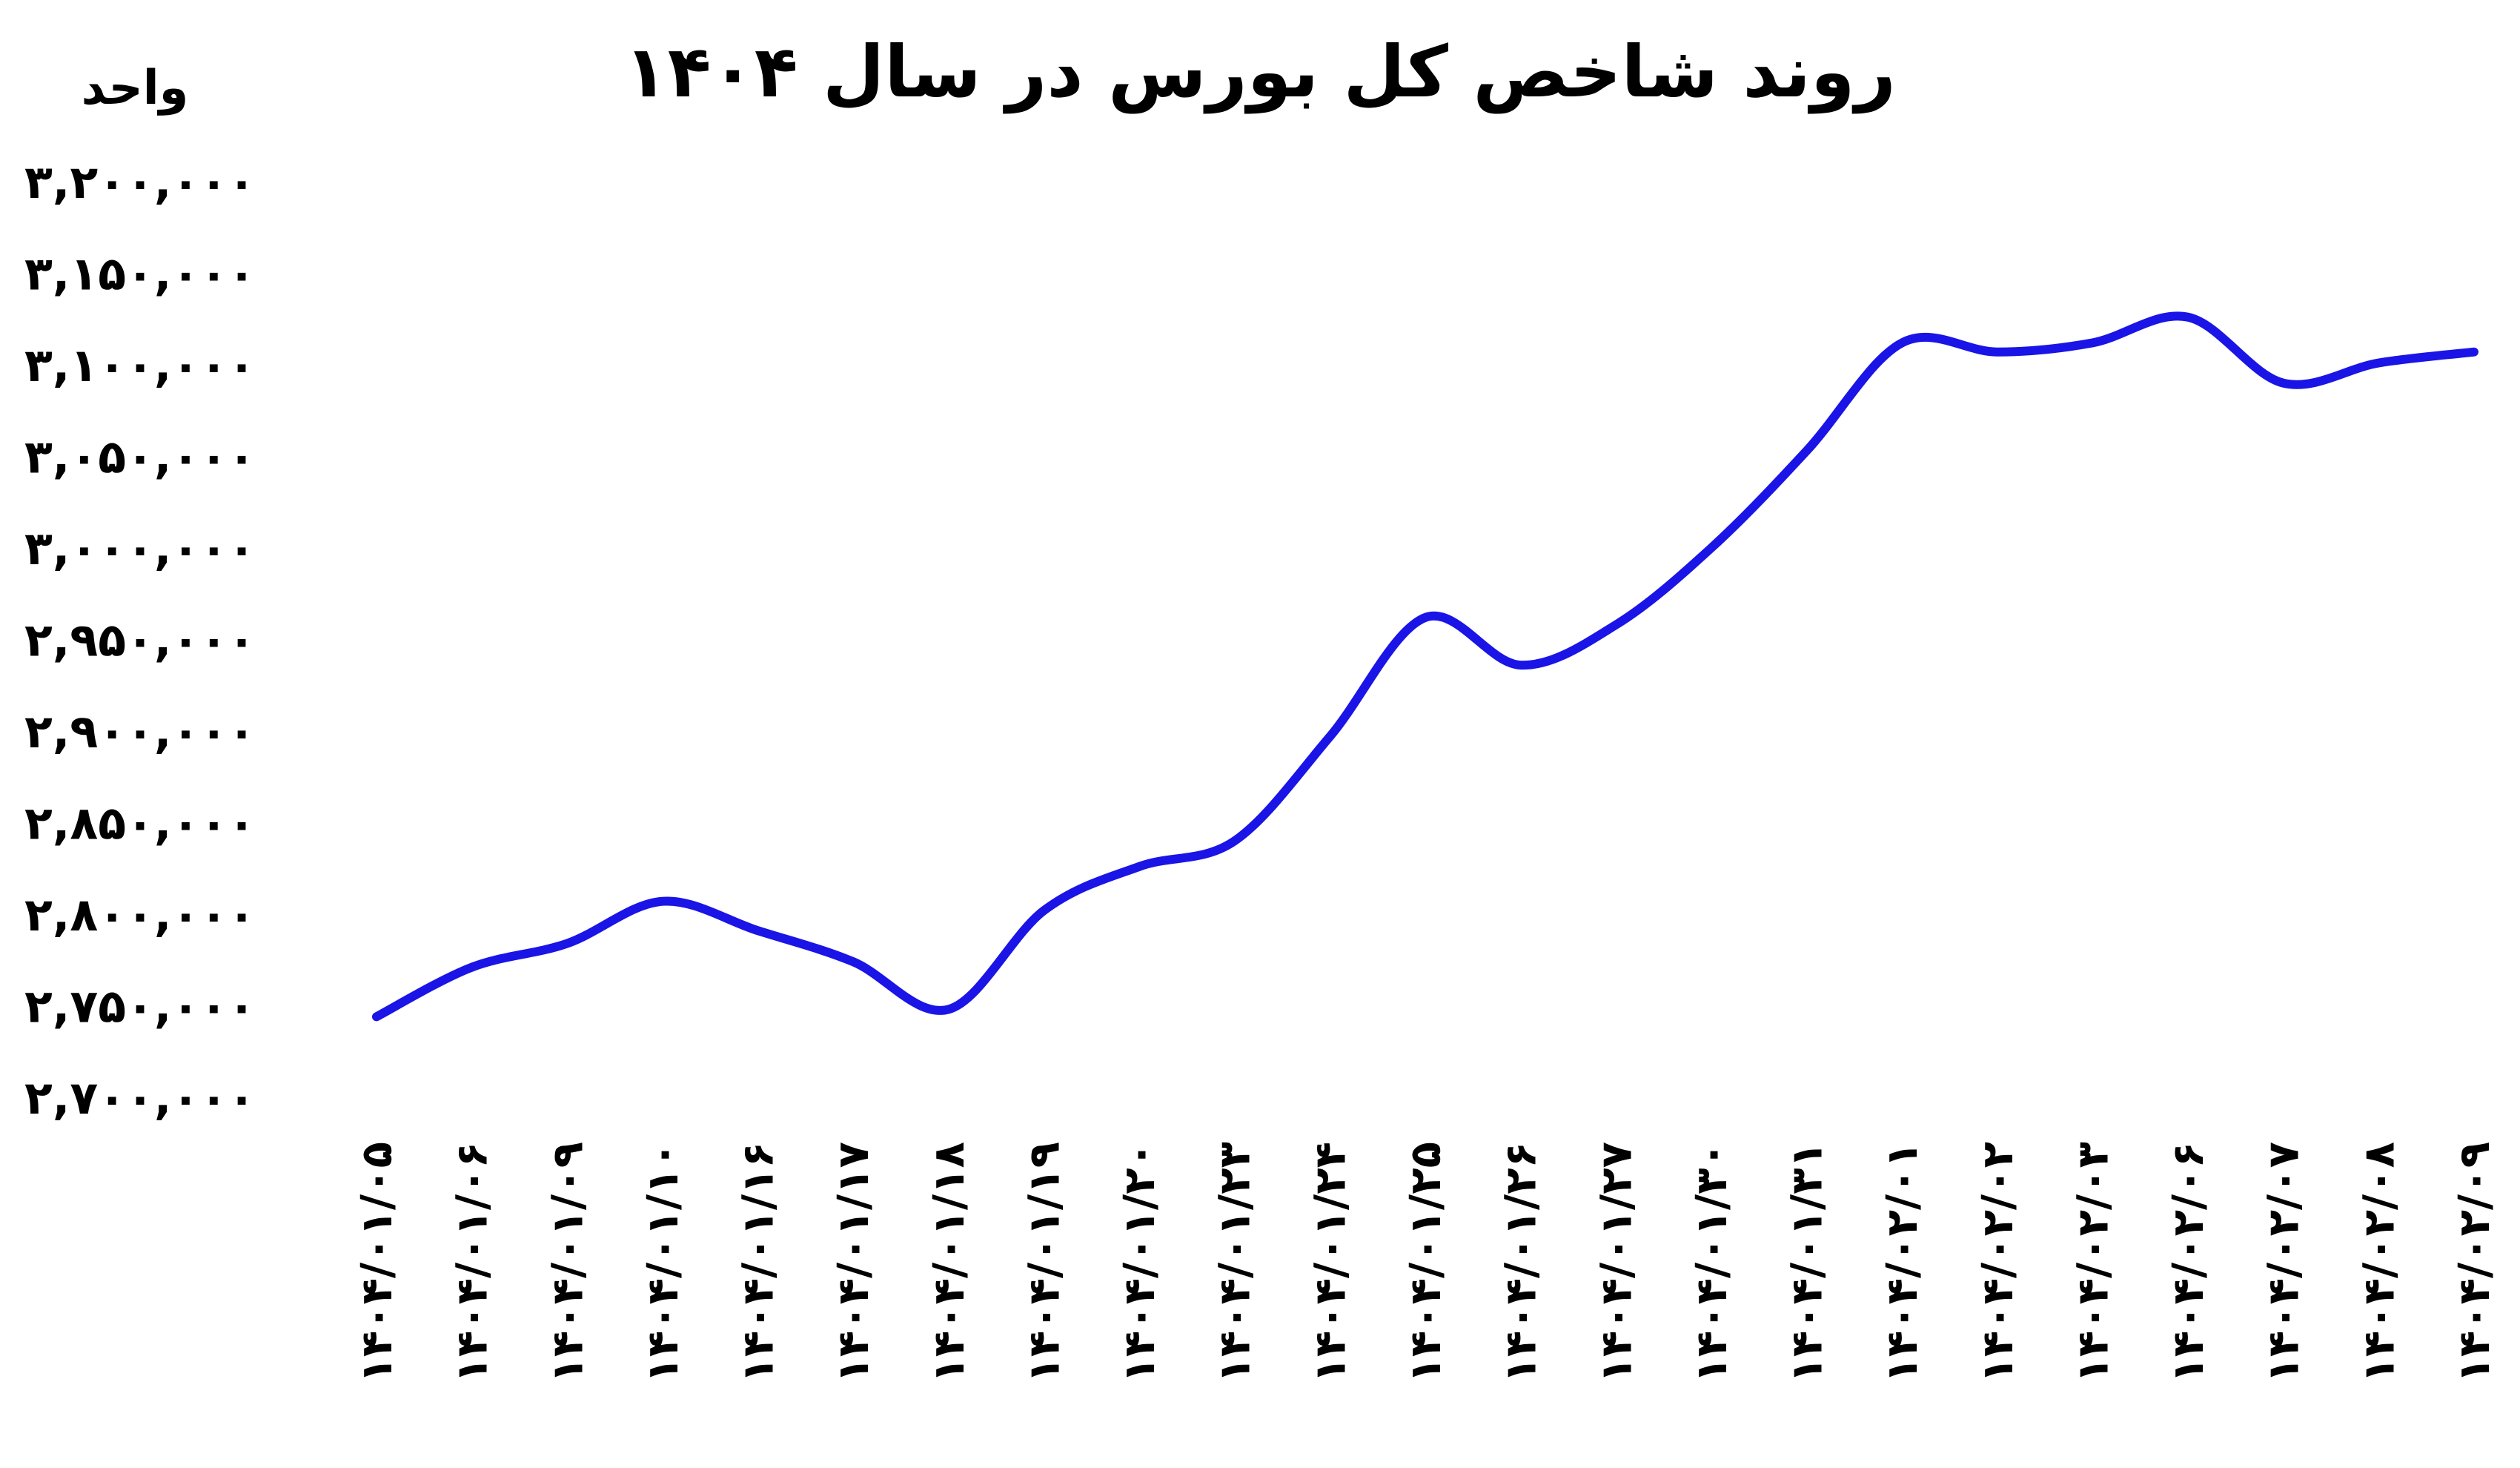 This screenshot has height=1468, width=2520. I want to click on y-tick-label: ۲,۸۵۰,۰۰۰, so click(140, 823).